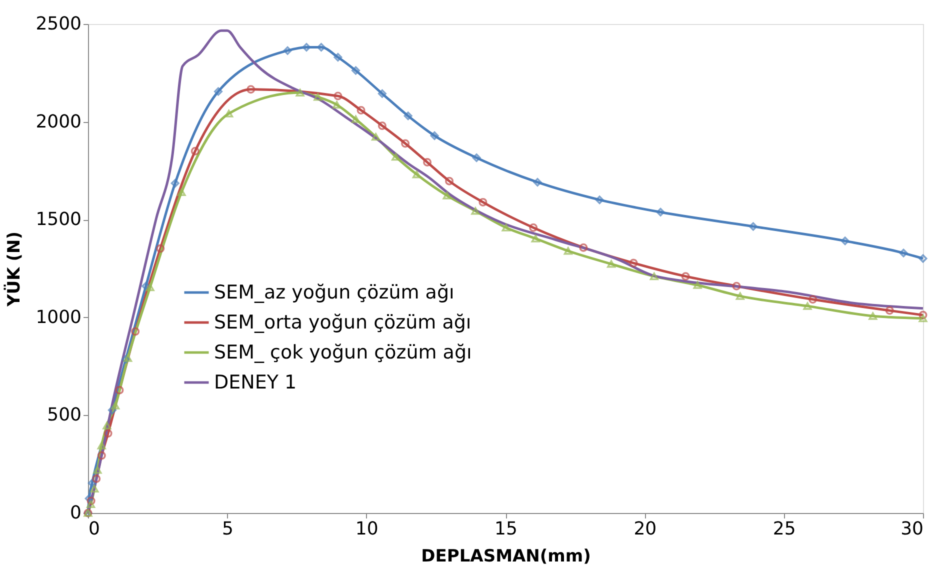 The width and height of the screenshot is (950, 569). Describe the element at coordinates (343, 353) in the screenshot. I see `legend-label: SEM_ çok yoğun çözüm ağı` at that location.